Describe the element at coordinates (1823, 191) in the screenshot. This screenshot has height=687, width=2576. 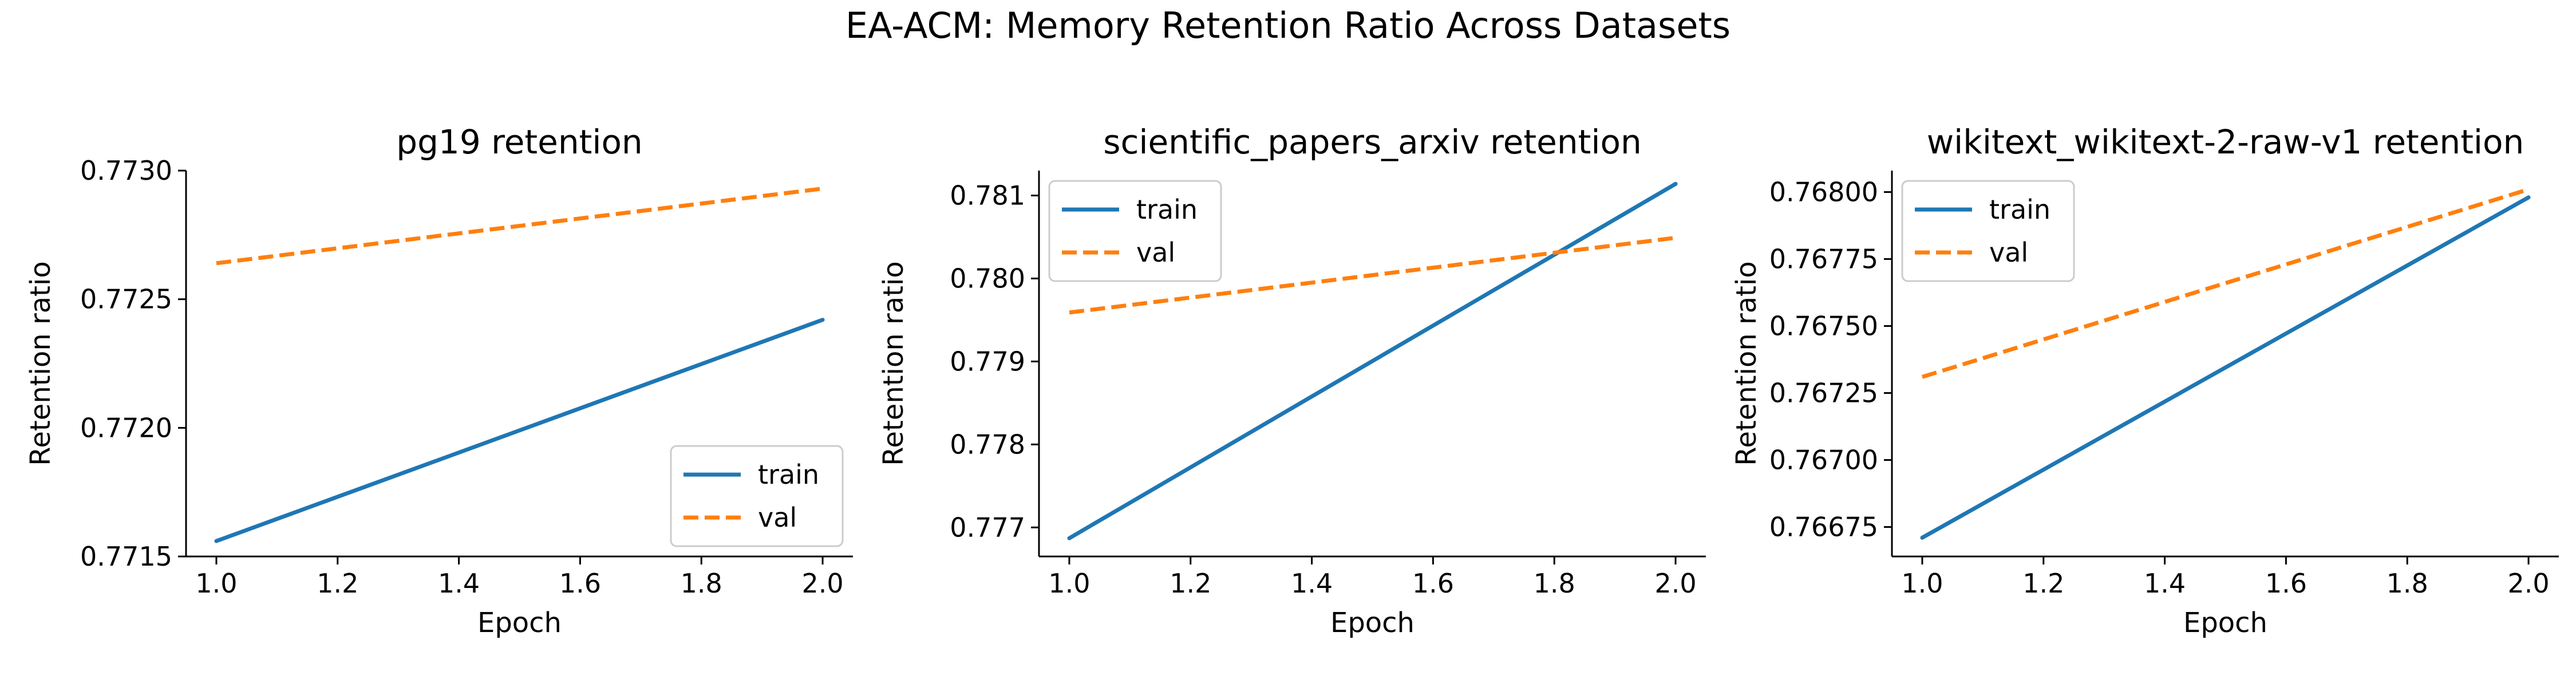
I see `y-tick-label: 0.76800` at that location.